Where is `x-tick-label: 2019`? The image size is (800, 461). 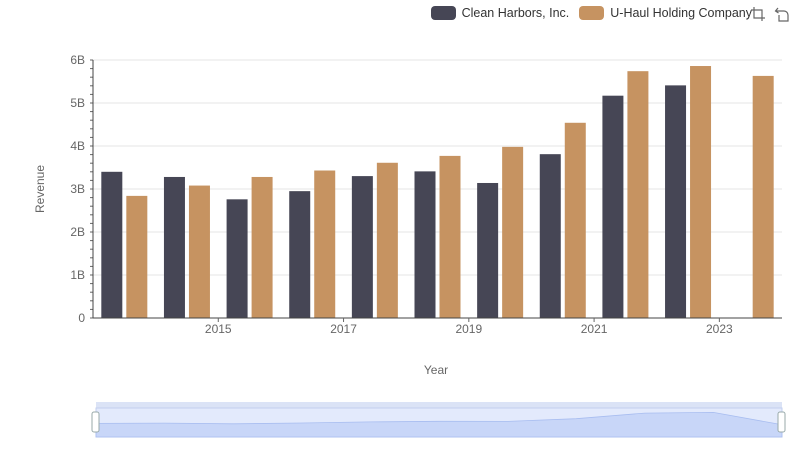
x-tick-label: 2019 is located at coordinates (468, 329).